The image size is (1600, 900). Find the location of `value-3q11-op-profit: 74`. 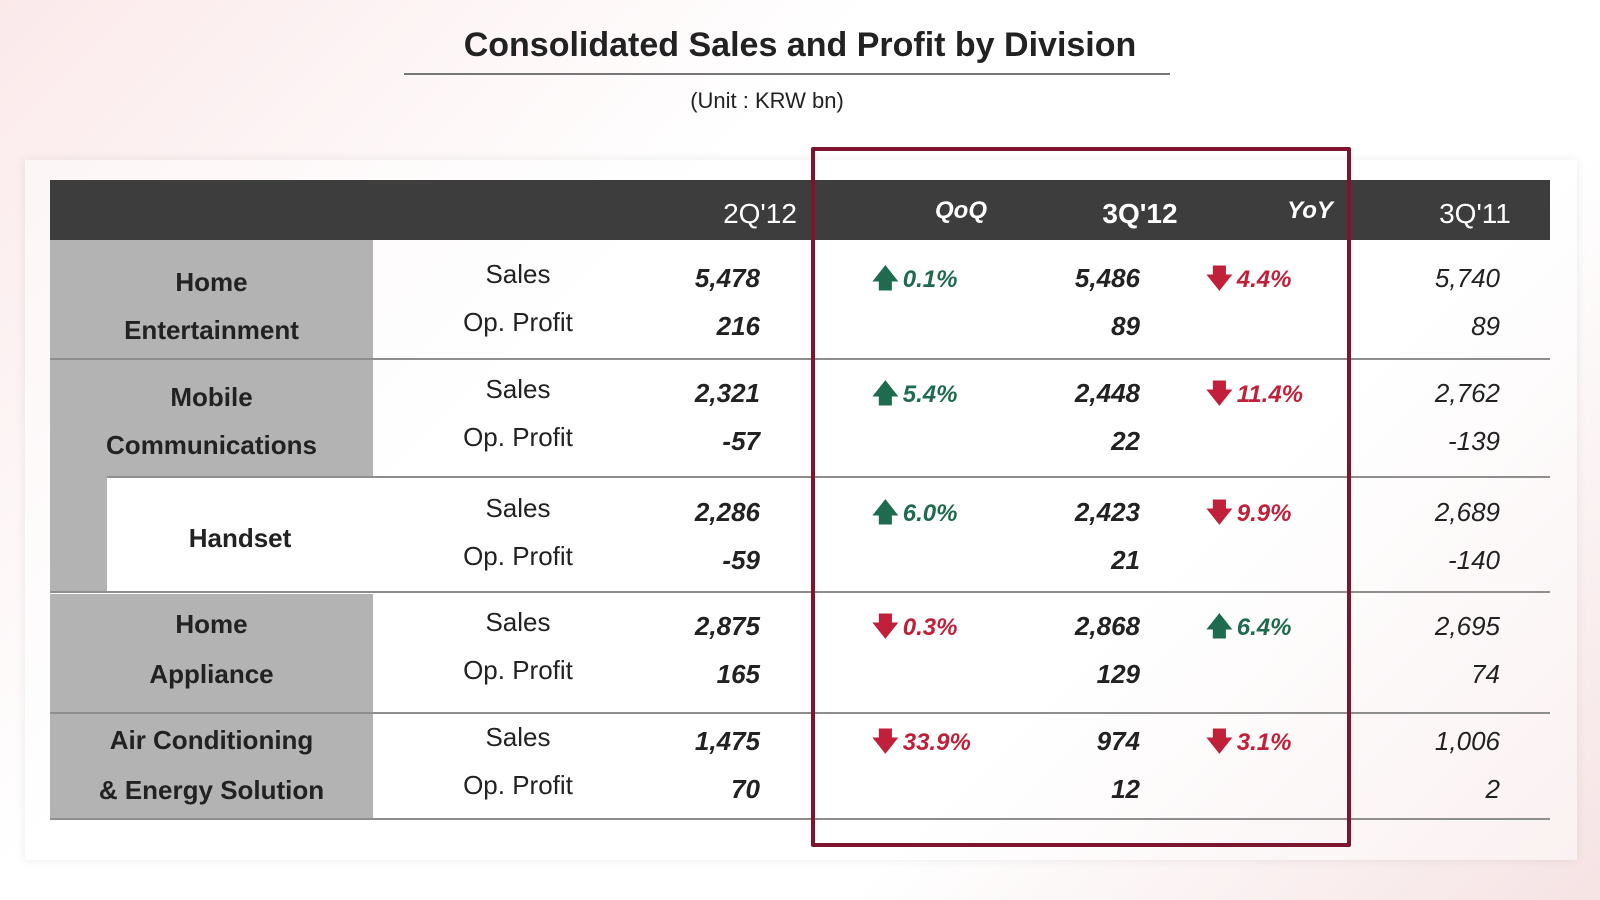

value-3q11-op-profit: 74 is located at coordinates (1485, 674).